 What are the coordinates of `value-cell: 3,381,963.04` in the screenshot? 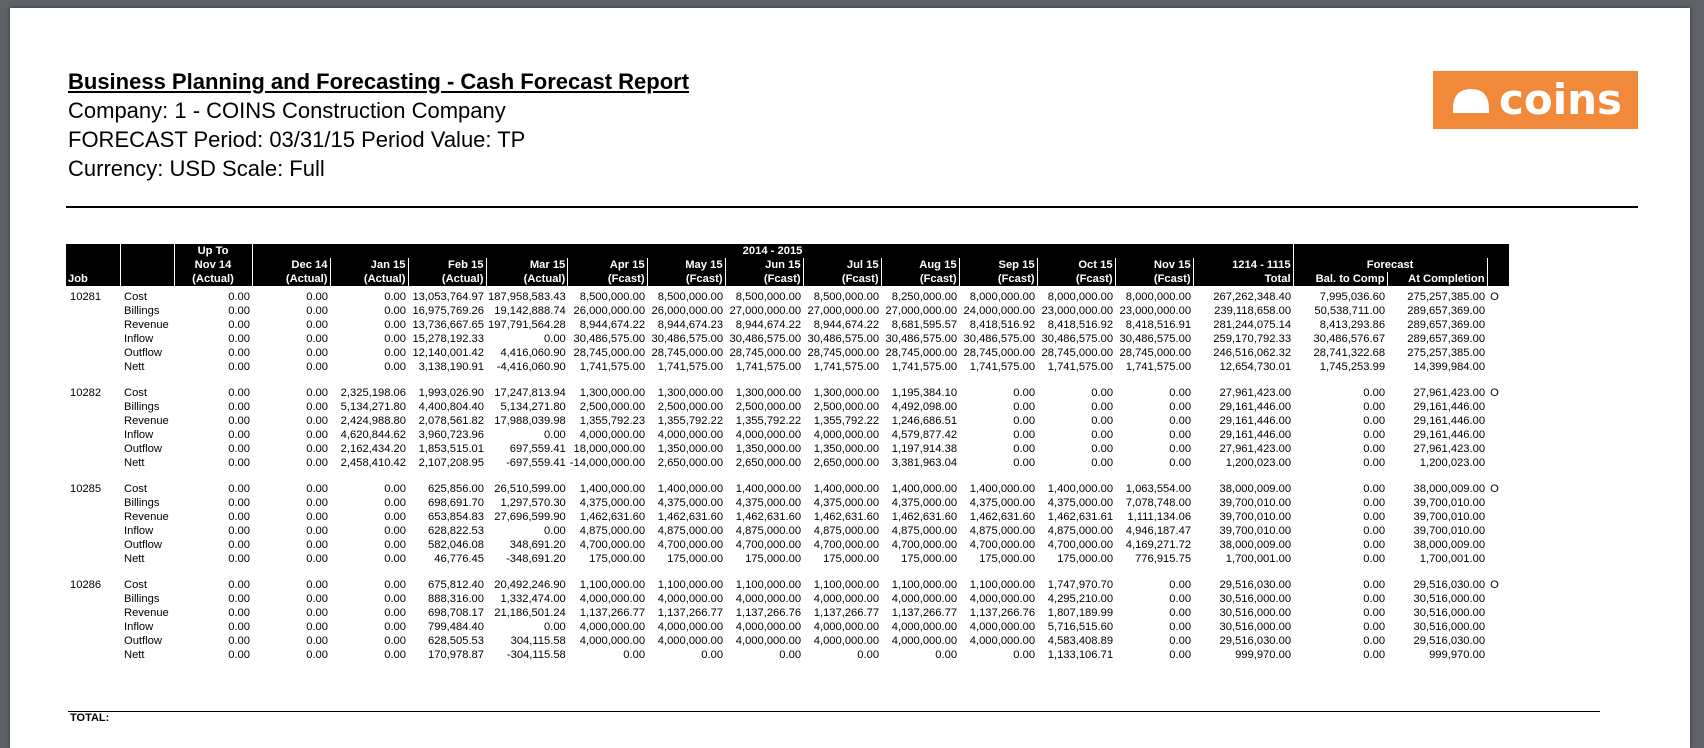 It's located at (924, 463).